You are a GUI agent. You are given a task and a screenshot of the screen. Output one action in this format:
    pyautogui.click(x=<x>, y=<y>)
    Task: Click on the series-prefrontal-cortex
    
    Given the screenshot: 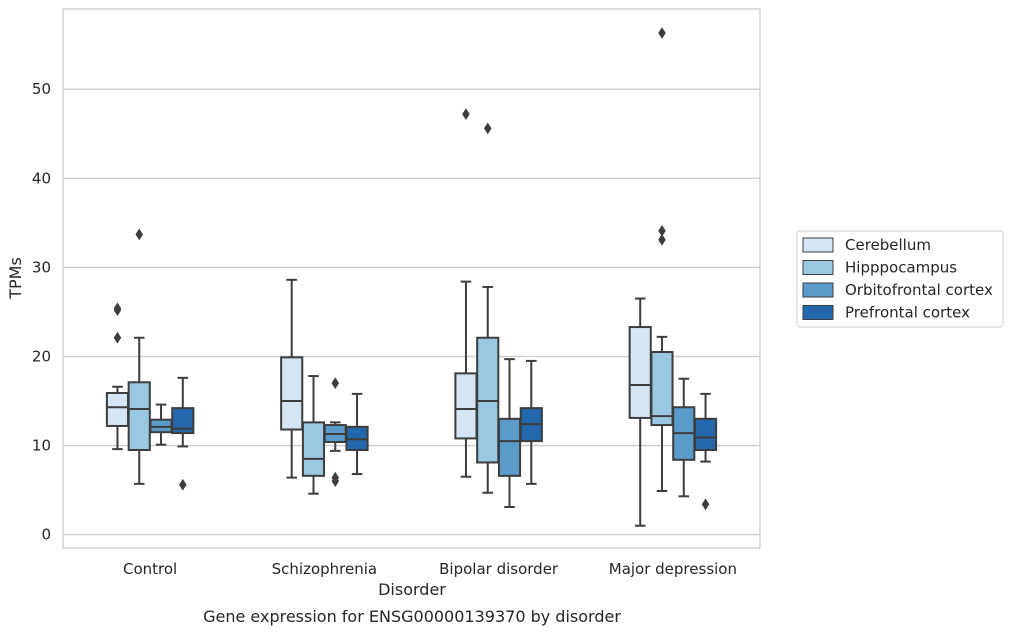 What is the action you would take?
    pyautogui.click(x=444, y=435)
    